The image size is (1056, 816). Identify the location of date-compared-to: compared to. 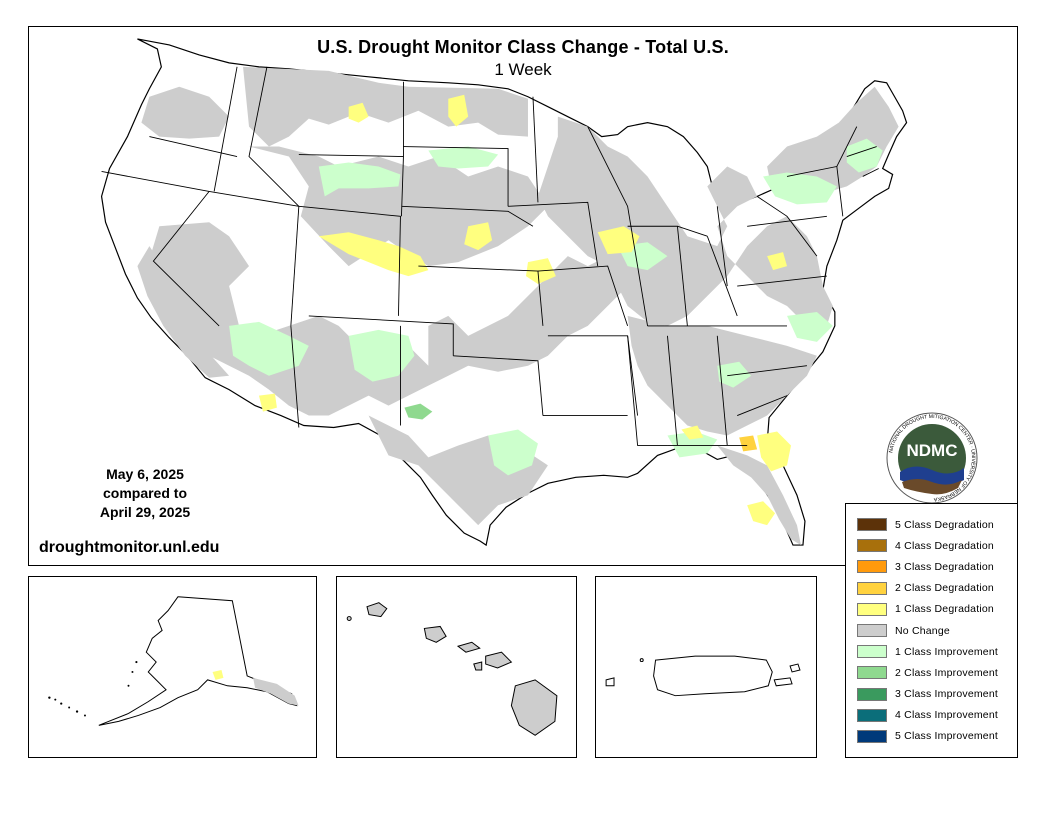
(144, 493).